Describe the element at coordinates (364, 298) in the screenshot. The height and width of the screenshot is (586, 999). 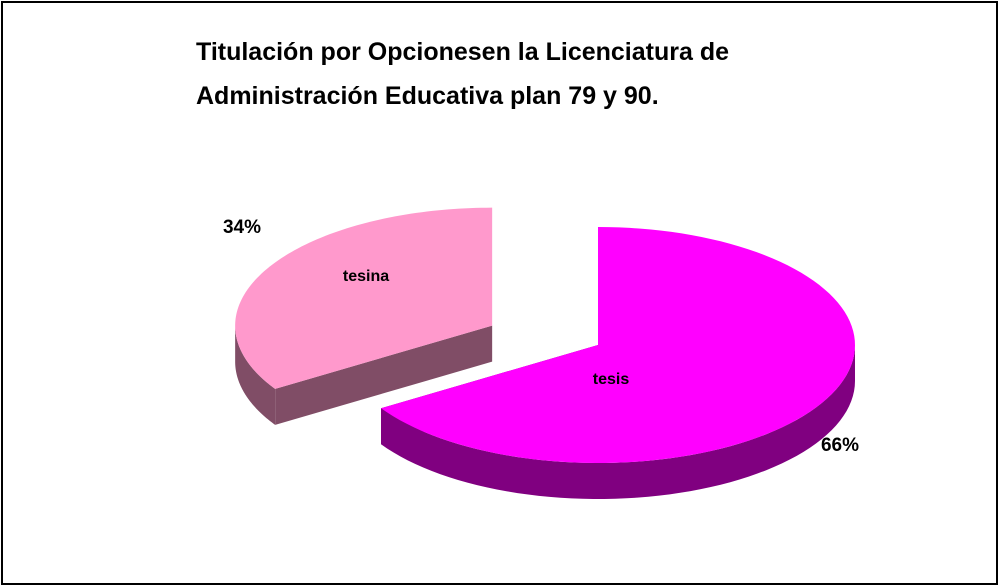
I see `slice` at that location.